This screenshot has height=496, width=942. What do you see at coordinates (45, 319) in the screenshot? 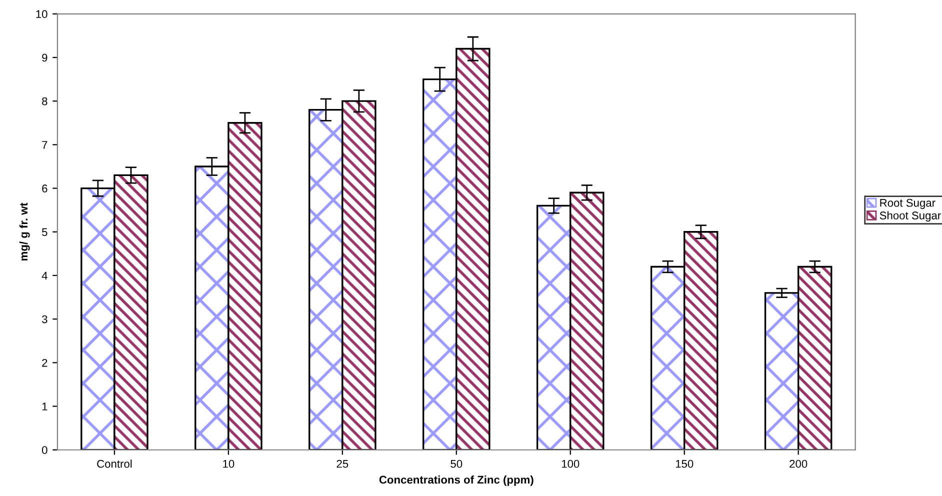
I see `y-tick-label: 3` at bounding box center [45, 319].